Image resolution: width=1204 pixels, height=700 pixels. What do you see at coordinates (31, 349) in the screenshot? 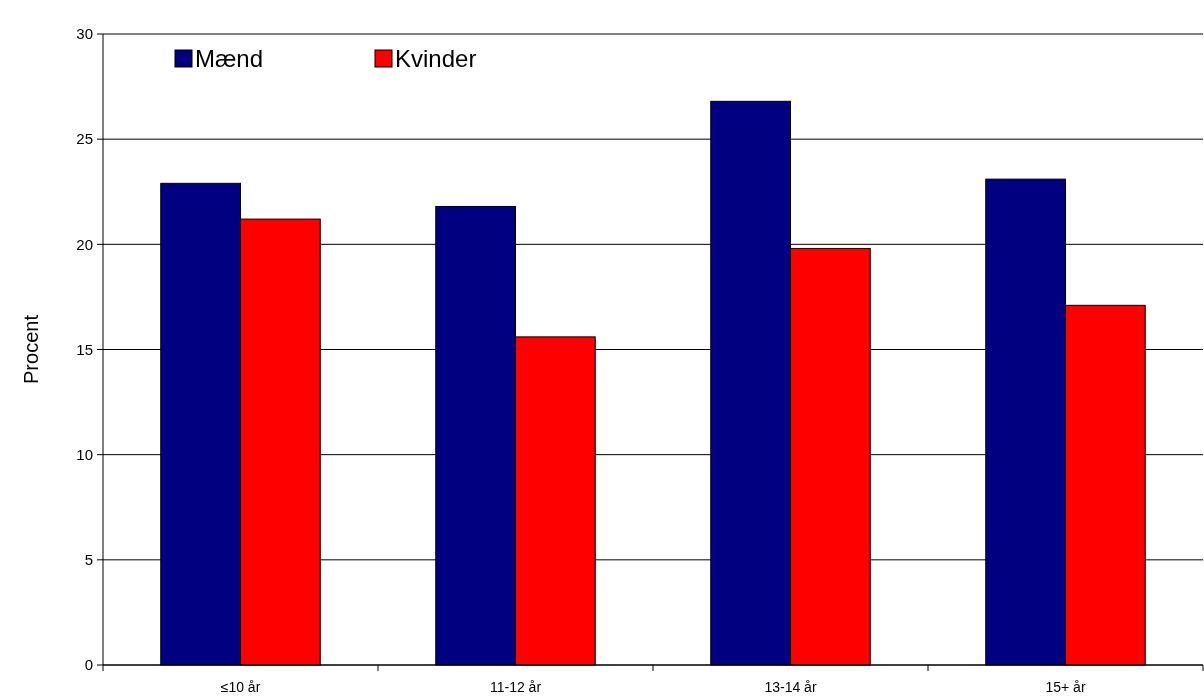
I see `y-axis-title: Procent` at bounding box center [31, 349].